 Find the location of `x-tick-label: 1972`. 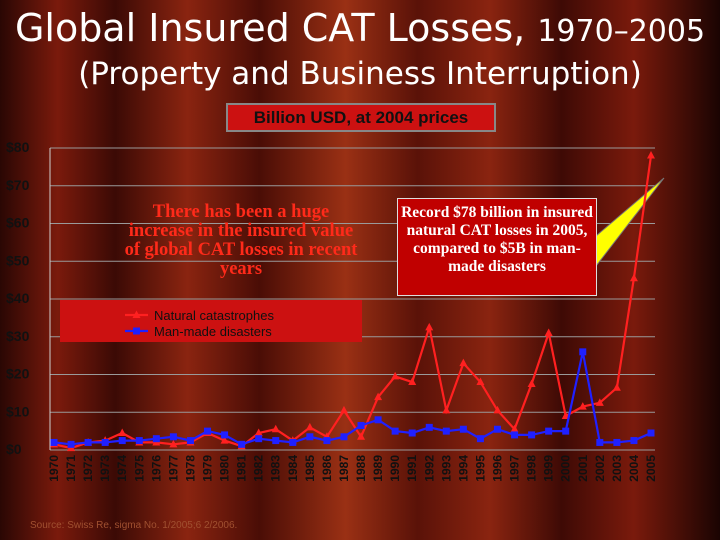

x-tick-label: 1972 is located at coordinates (88, 468).